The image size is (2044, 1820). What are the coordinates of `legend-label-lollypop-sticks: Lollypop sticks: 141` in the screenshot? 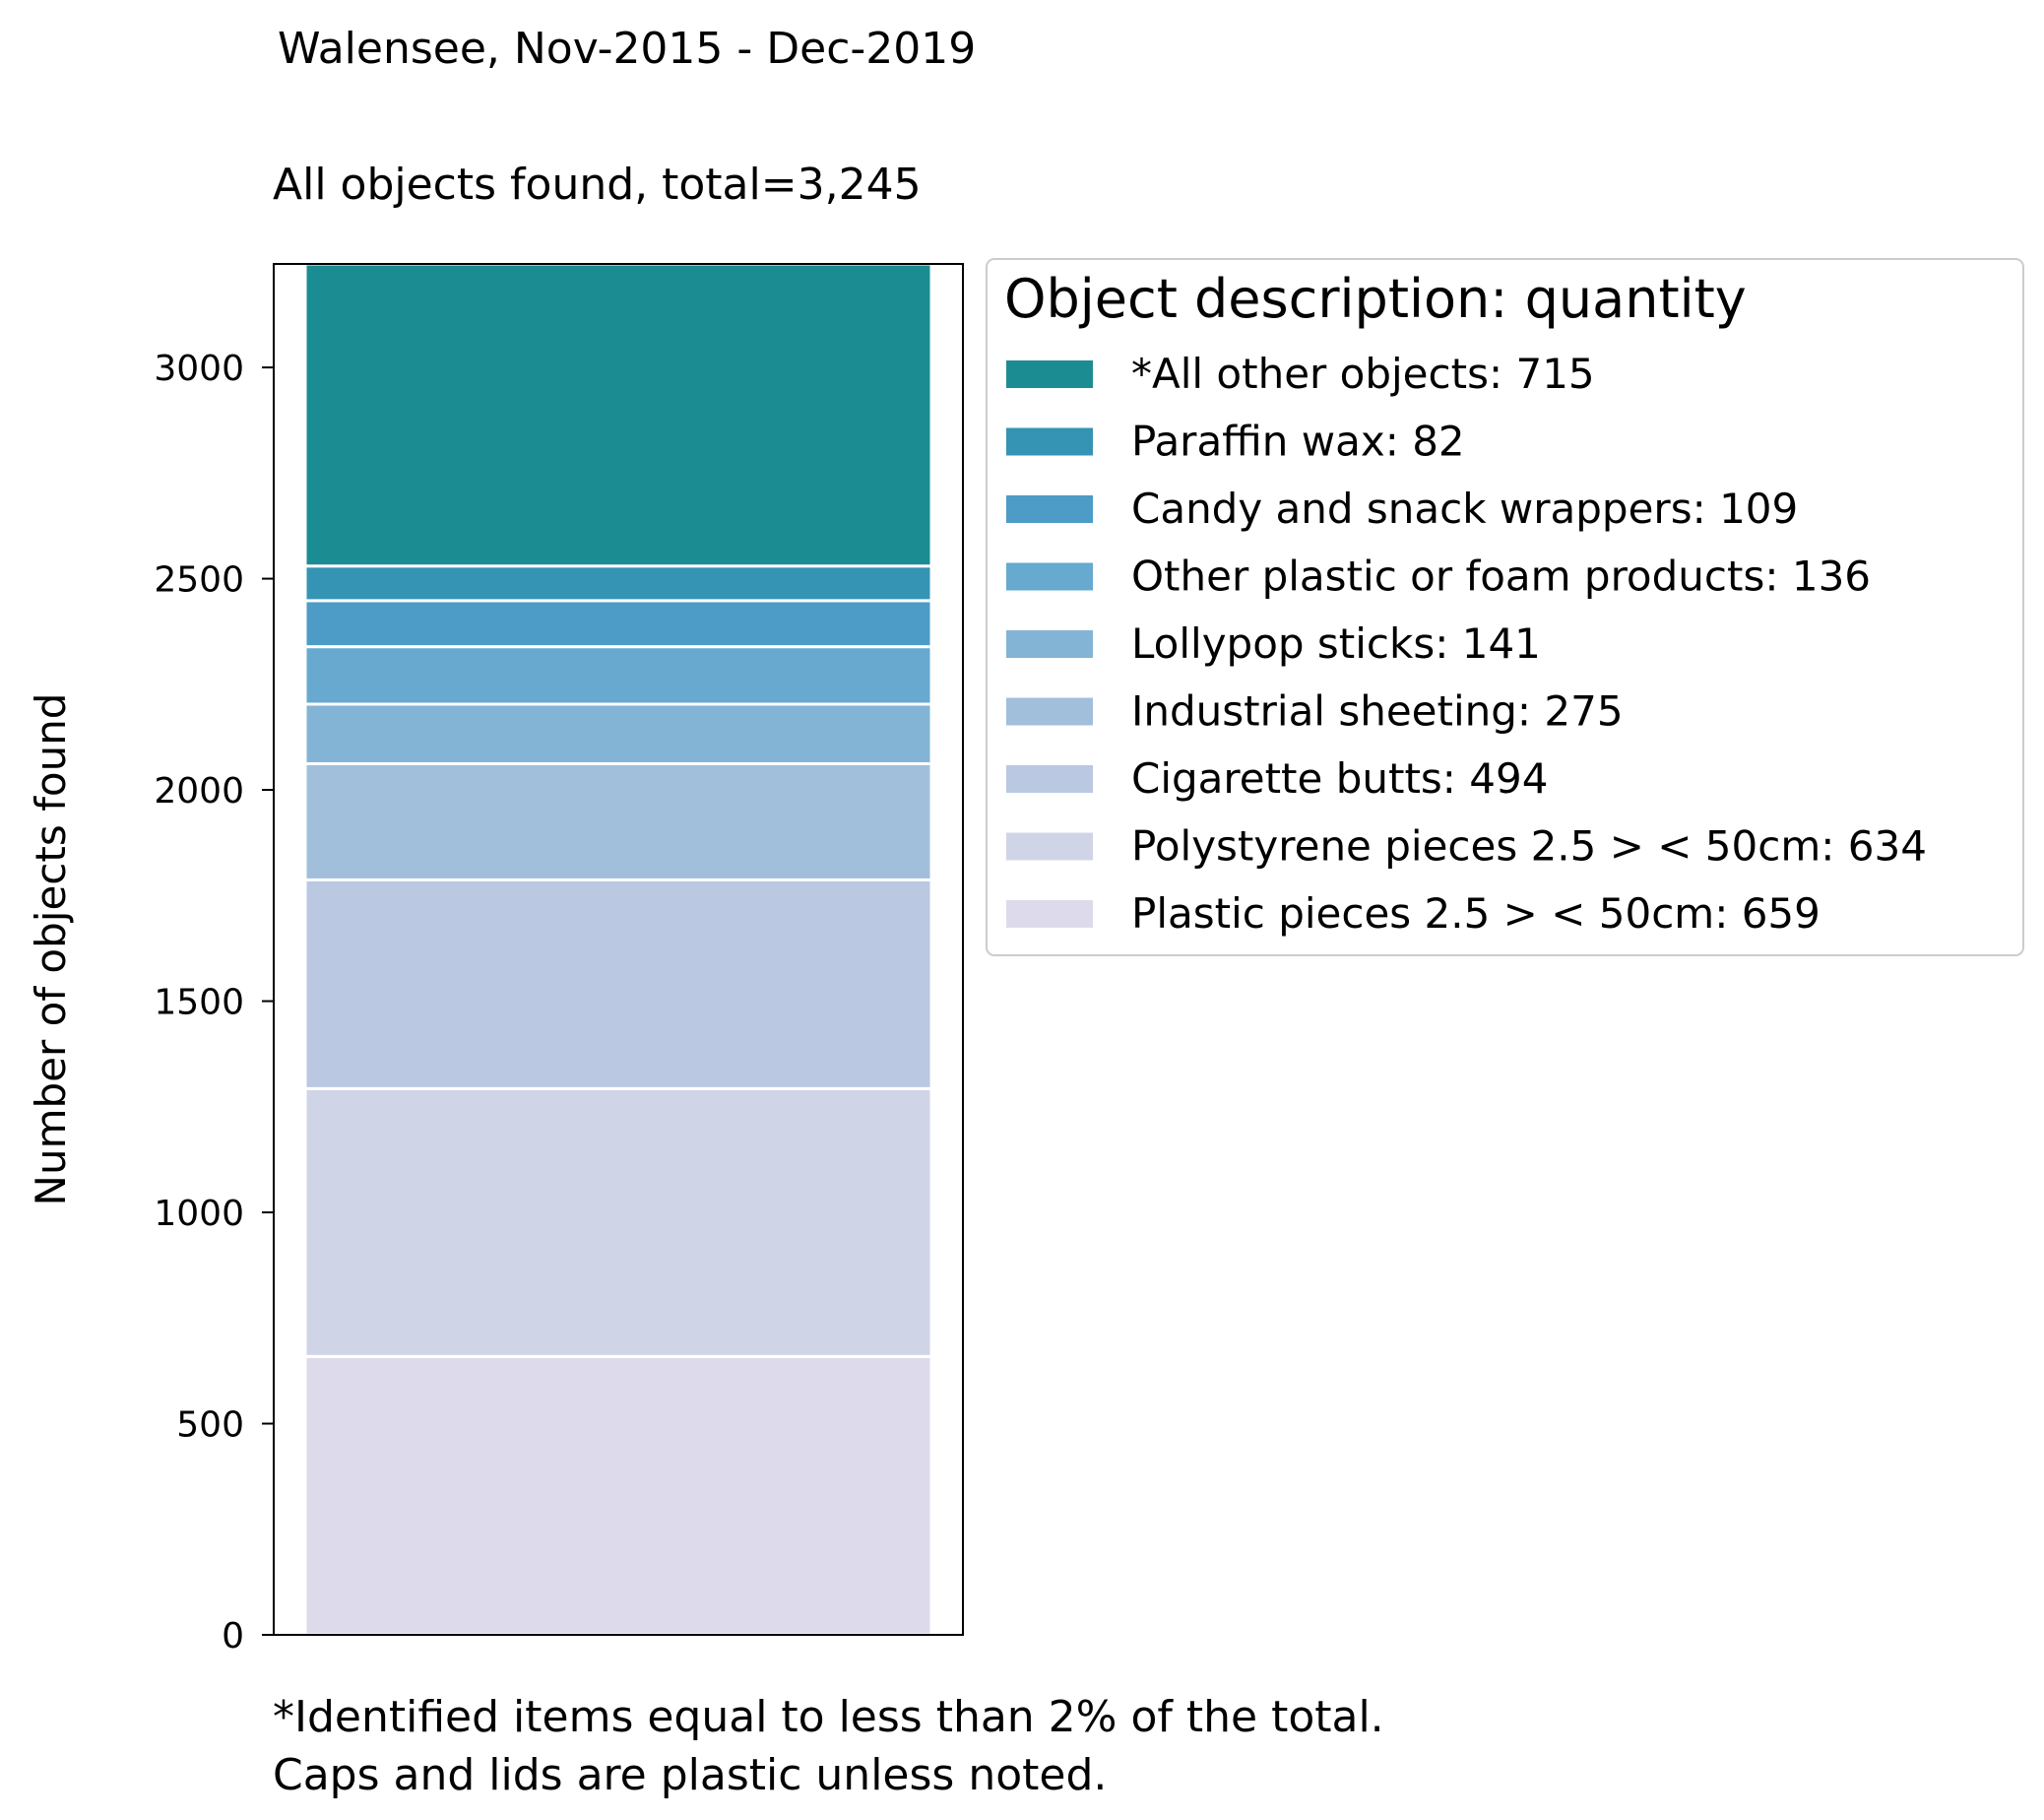 It's located at (1336, 643).